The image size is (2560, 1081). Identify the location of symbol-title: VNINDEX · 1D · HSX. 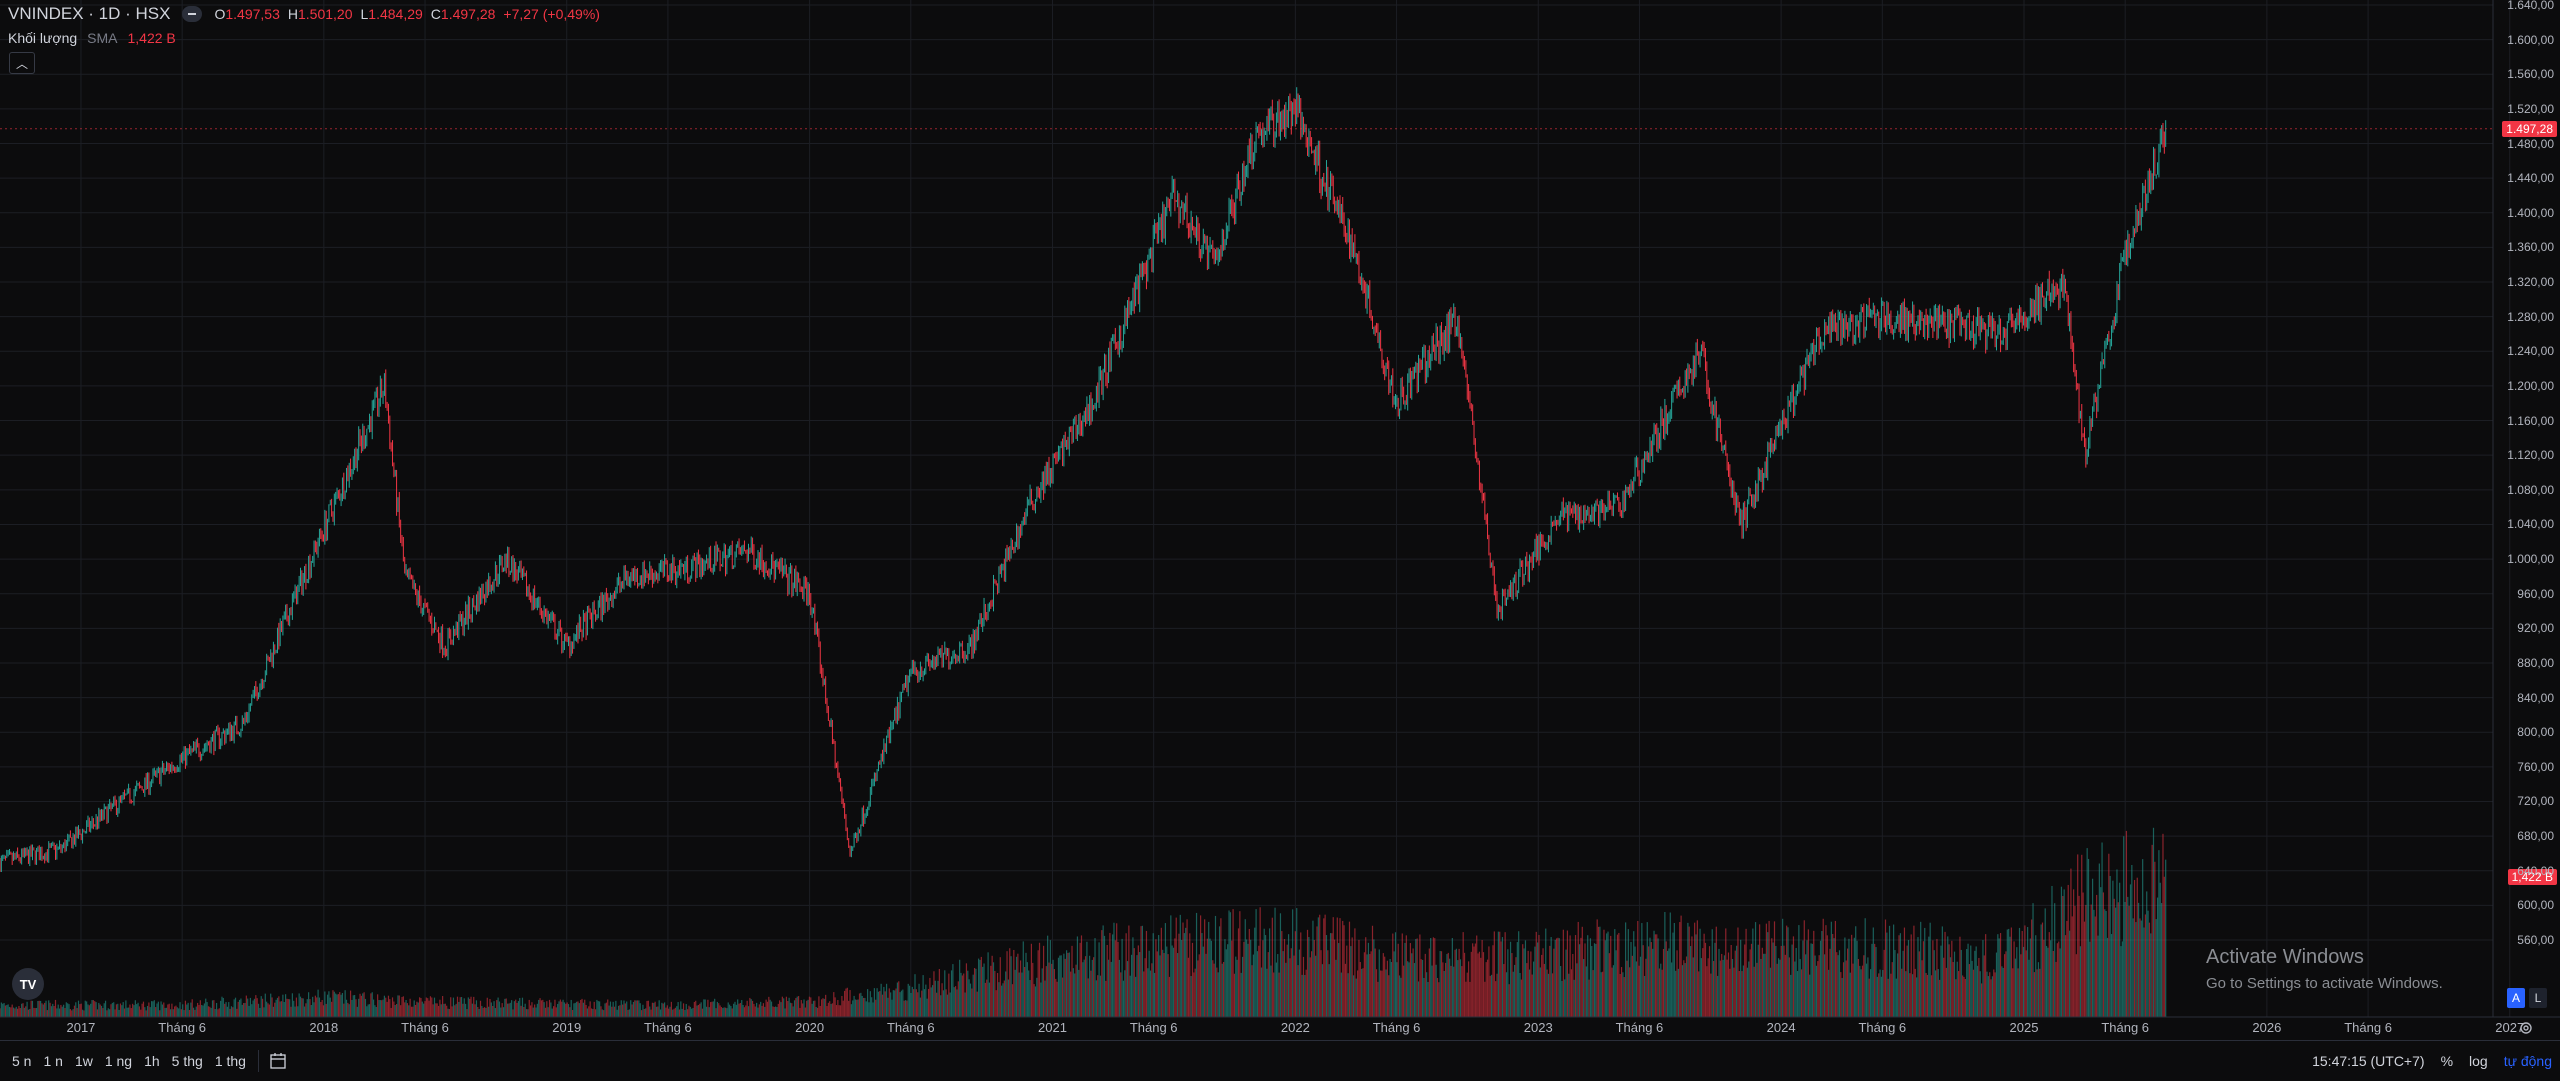
(89, 13).